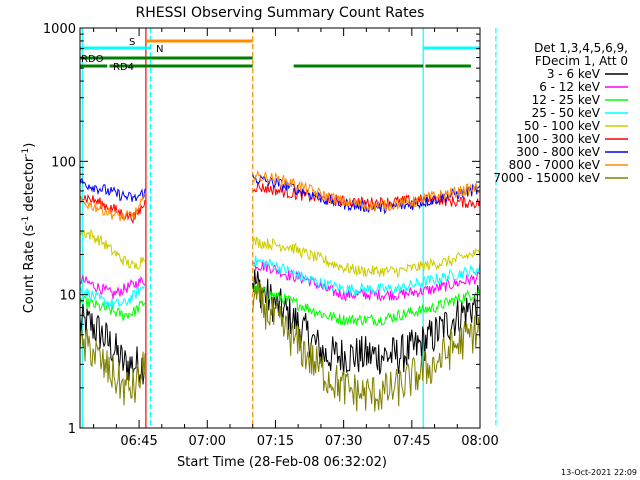 Image resolution: width=640 pixels, height=480 pixels. I want to click on legend-header-line-2: FDecim 1, Att 0, so click(581, 61).